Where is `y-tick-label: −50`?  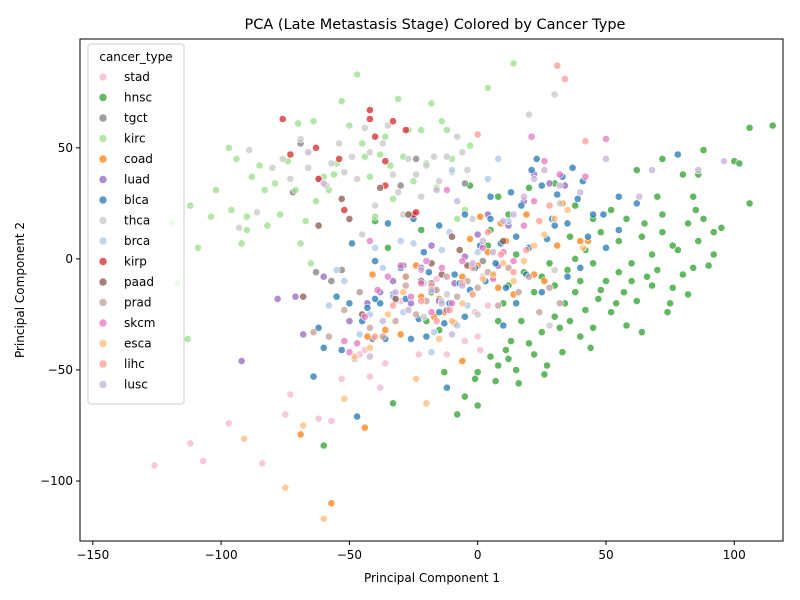 y-tick-label: −50 is located at coordinates (60, 370).